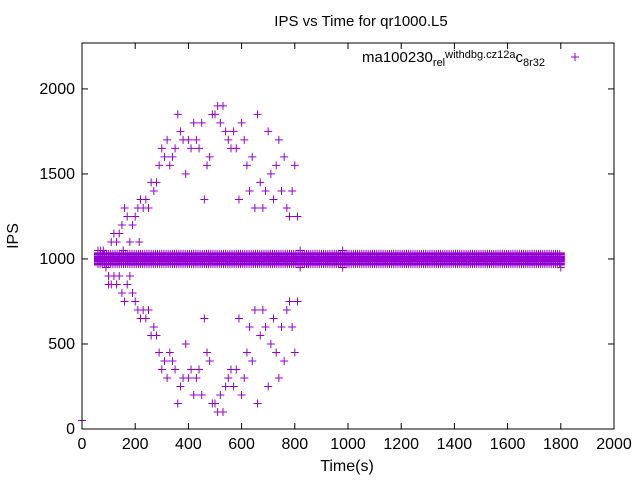 The height and width of the screenshot is (480, 640). I want to click on x-axis-label: Time(s), so click(347, 466).